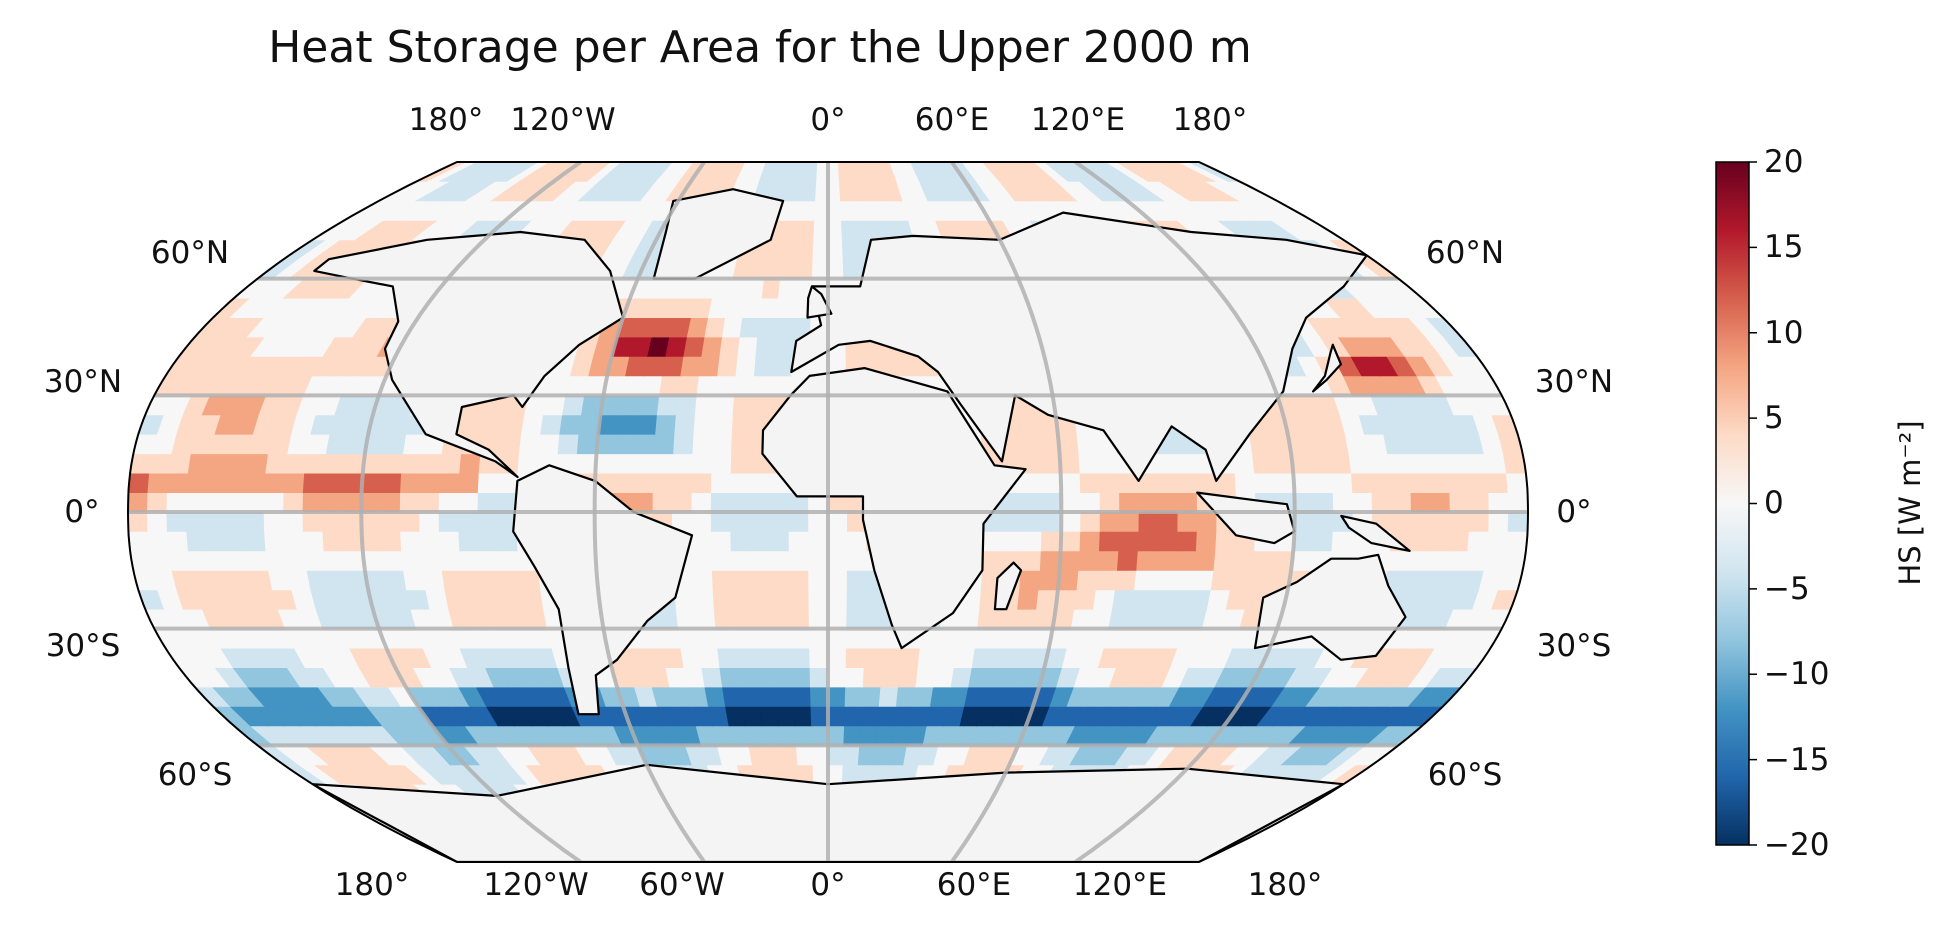 The width and height of the screenshot is (1953, 935). What do you see at coordinates (372, 885) in the screenshot?
I see `bottom-lon-label: 180°` at bounding box center [372, 885].